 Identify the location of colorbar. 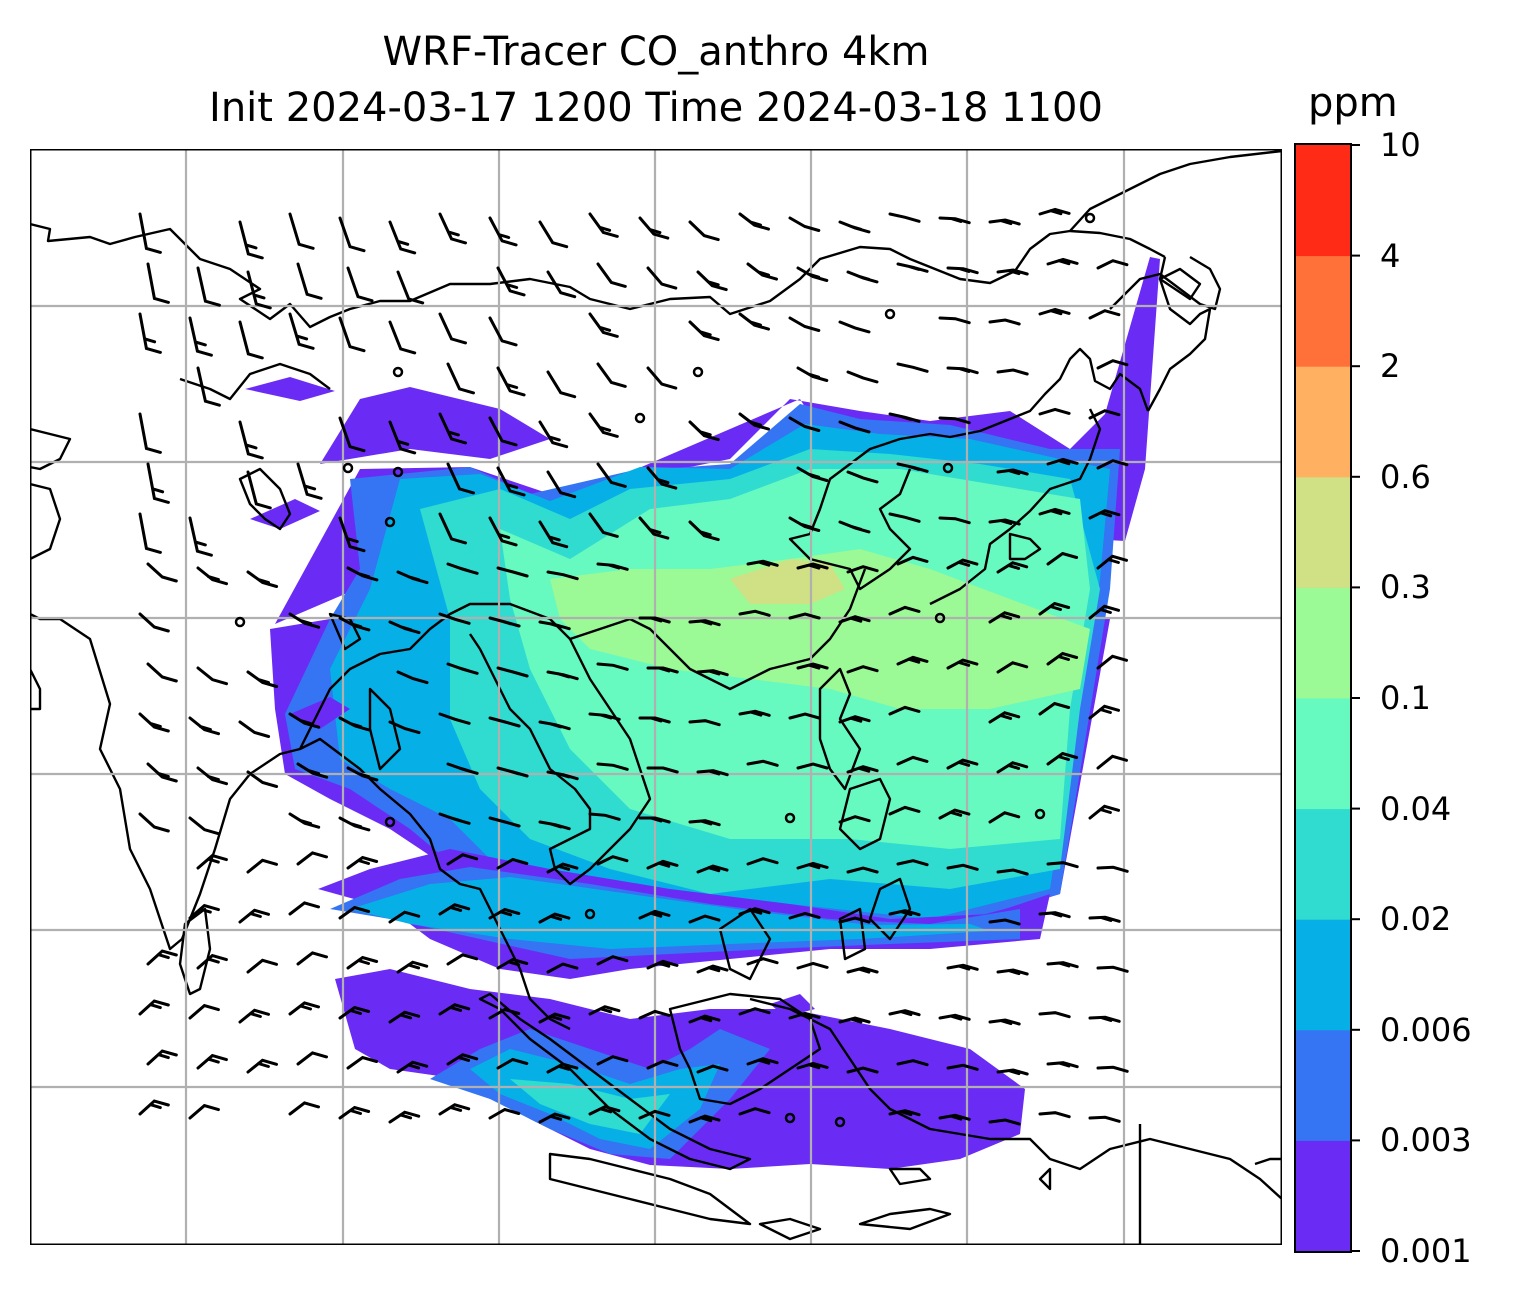
(1327, 698).